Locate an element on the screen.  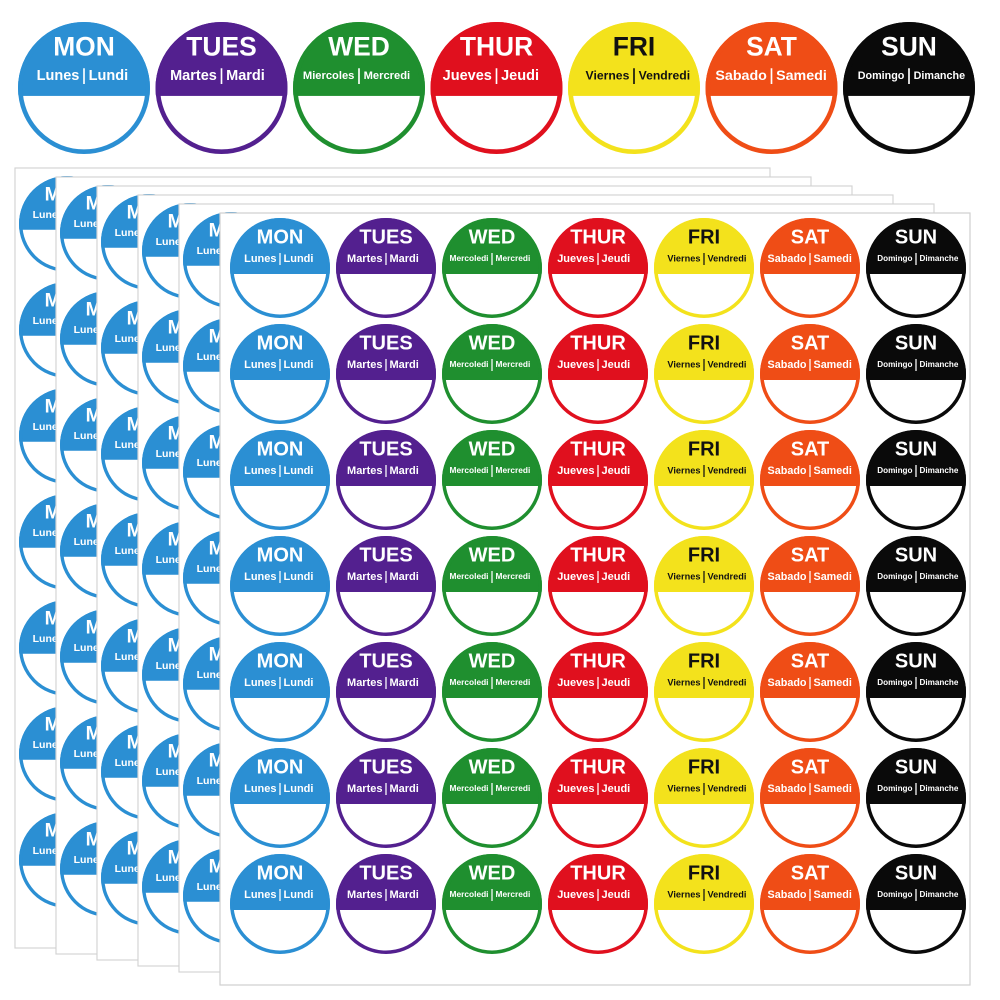
sticker: SAT Sabado Samedi is located at coordinates (810, 480).